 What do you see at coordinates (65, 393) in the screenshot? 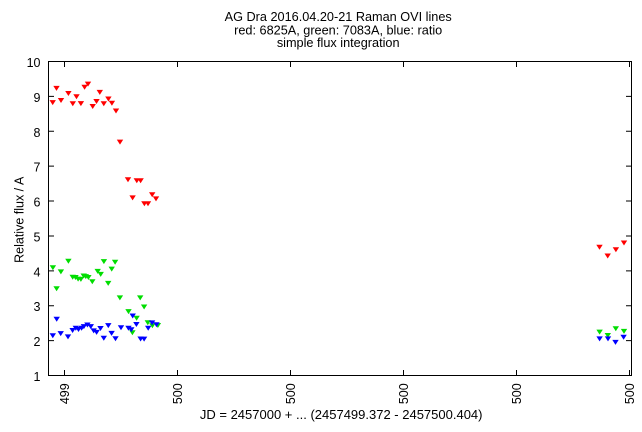
I see `svg-text: 499` at bounding box center [65, 393].